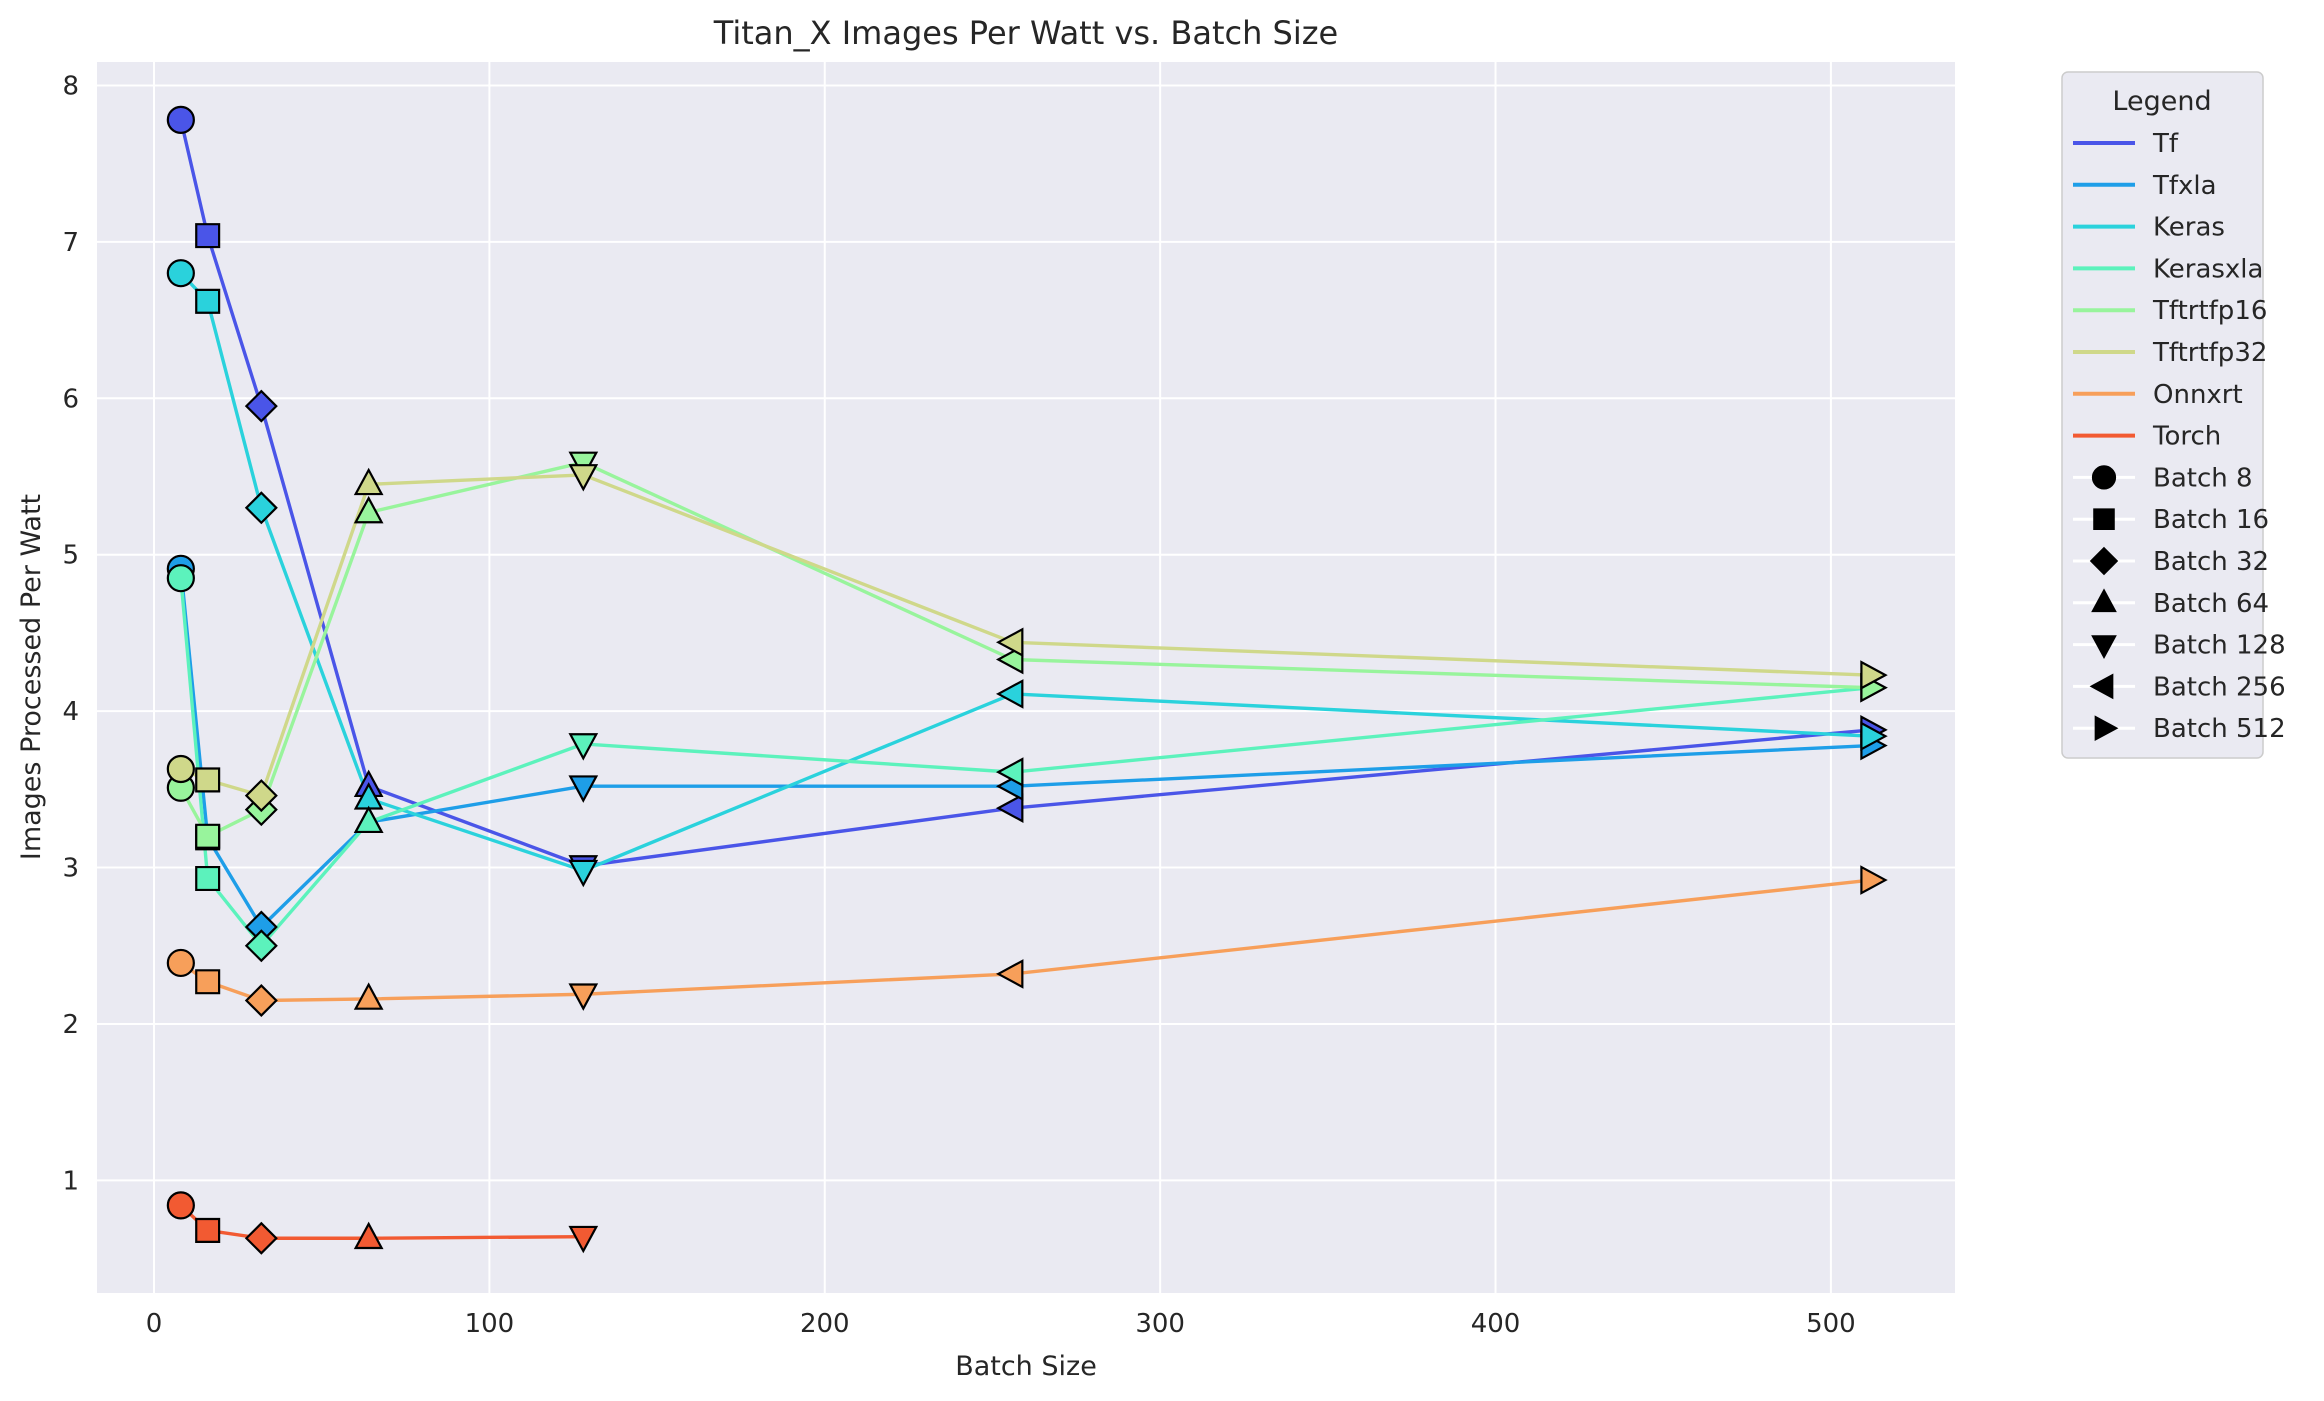 Image resolution: width=2324 pixels, height=1401 pixels. What do you see at coordinates (2211, 520) in the screenshot?
I see `legend-label-batch-16: Batch 16` at bounding box center [2211, 520].